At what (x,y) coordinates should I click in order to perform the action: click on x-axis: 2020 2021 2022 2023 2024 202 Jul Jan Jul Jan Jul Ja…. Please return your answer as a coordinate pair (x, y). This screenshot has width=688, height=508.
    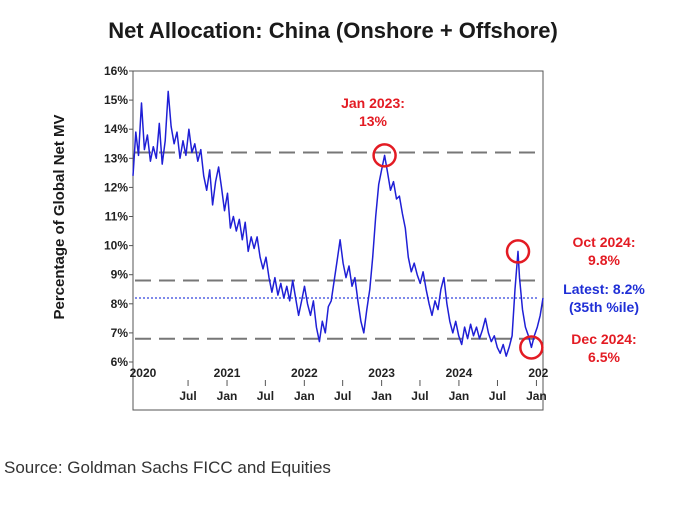
    Looking at the image, I should click on (339, 384).